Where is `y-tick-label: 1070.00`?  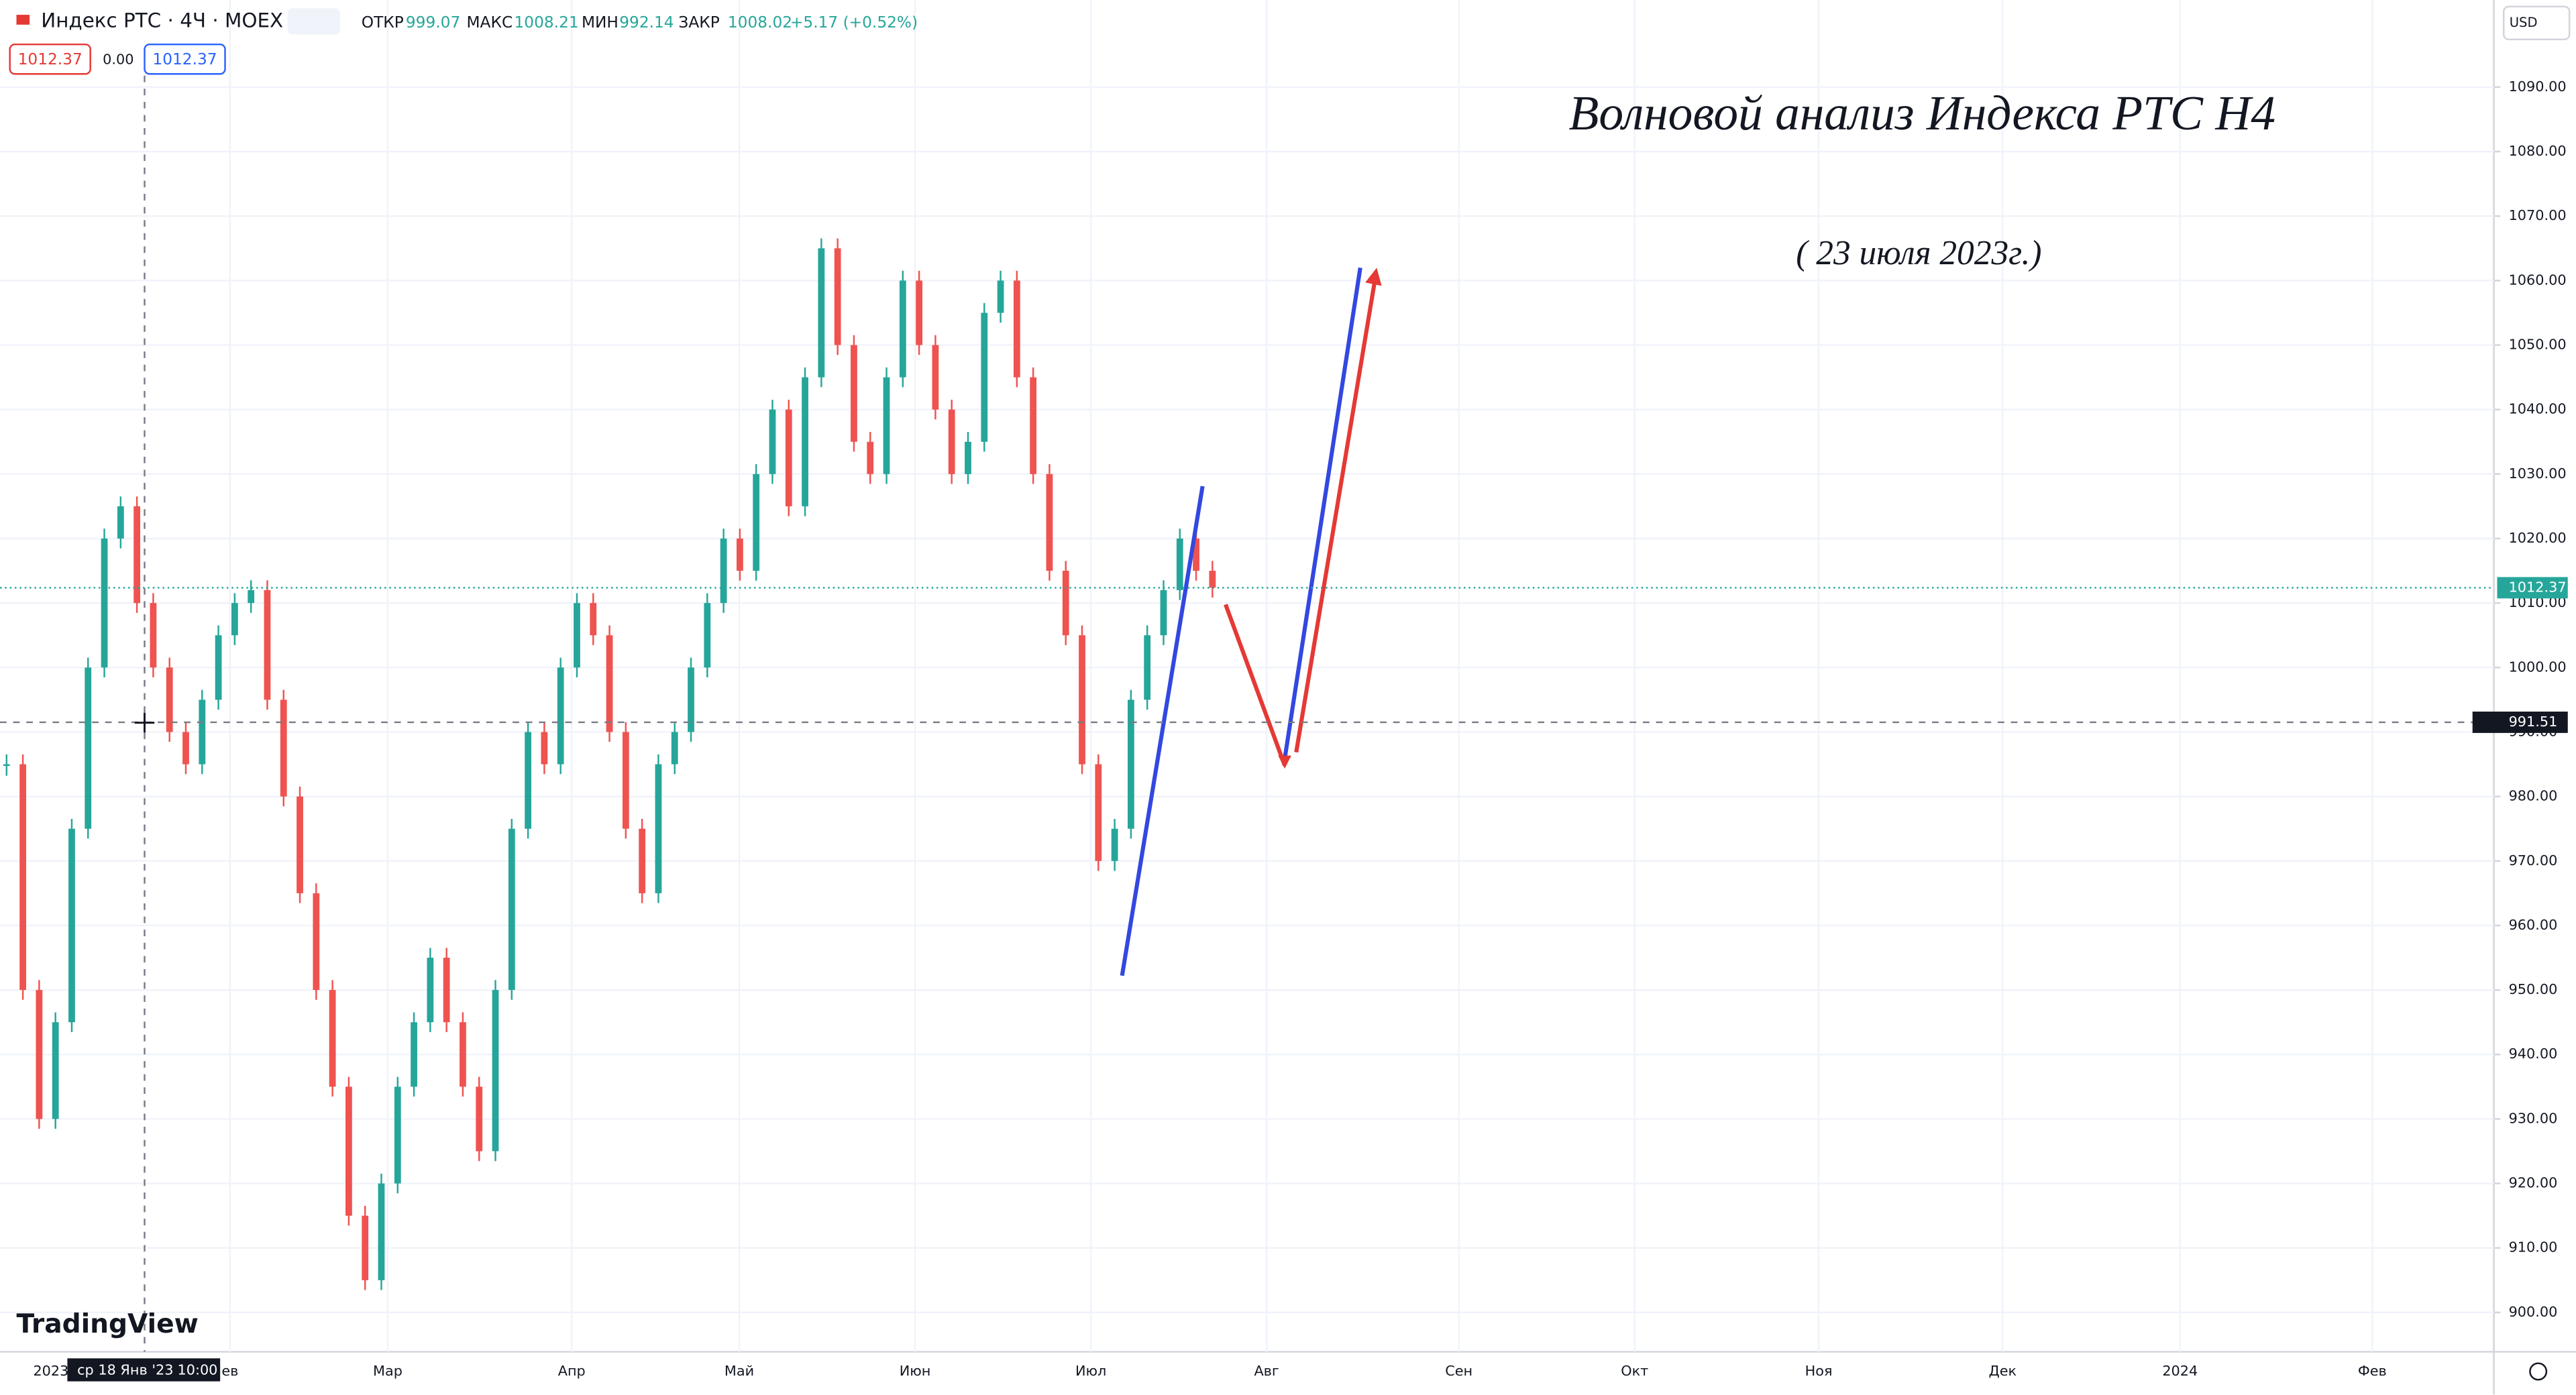 y-tick-label: 1070.00 is located at coordinates (2538, 215).